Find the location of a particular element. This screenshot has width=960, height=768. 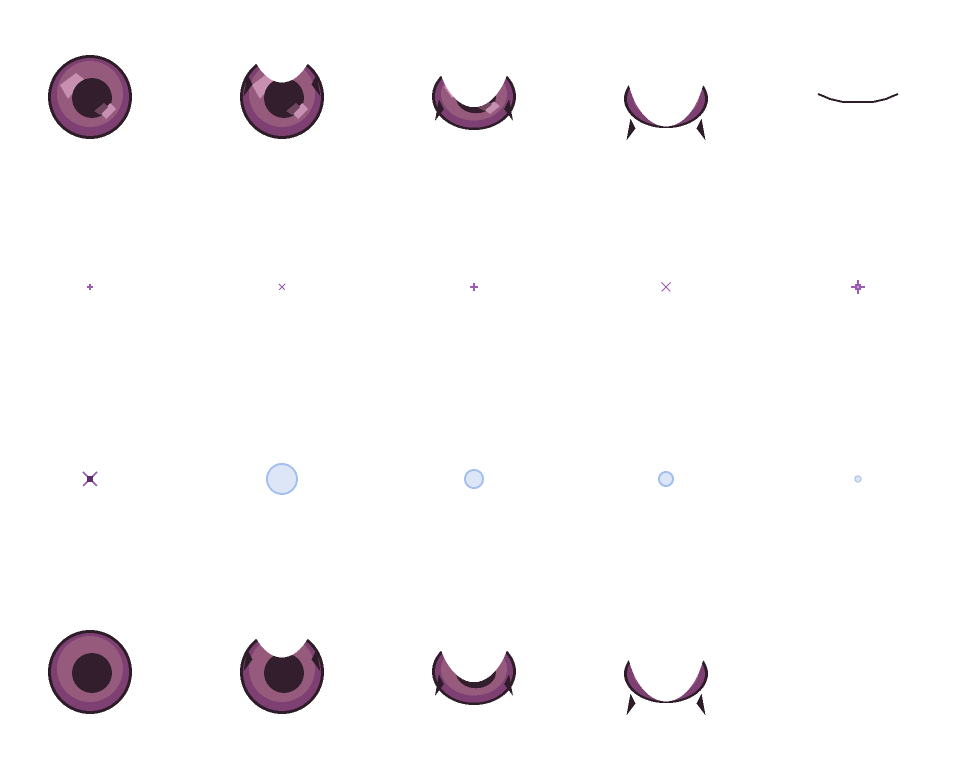

closed-eye-line is located at coordinates (858, 98).